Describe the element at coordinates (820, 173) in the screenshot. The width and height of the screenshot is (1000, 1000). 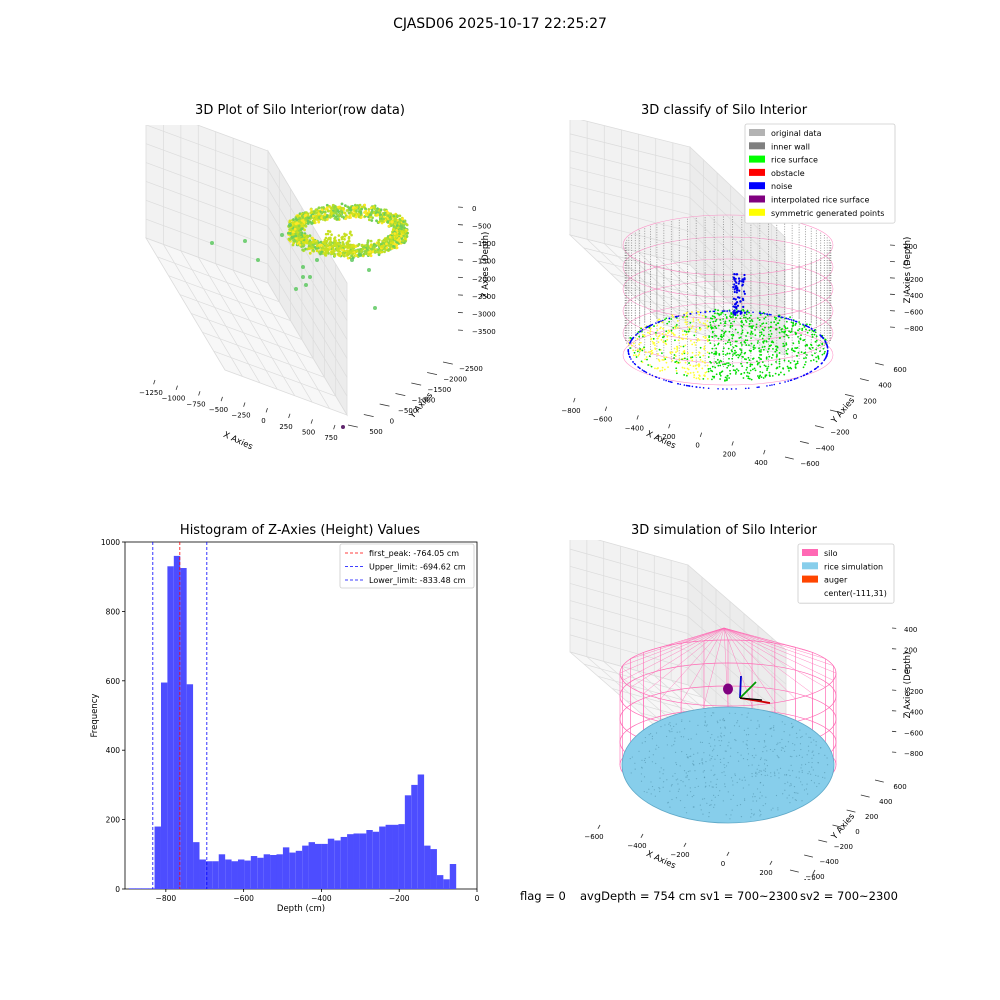
I see `legend` at that location.